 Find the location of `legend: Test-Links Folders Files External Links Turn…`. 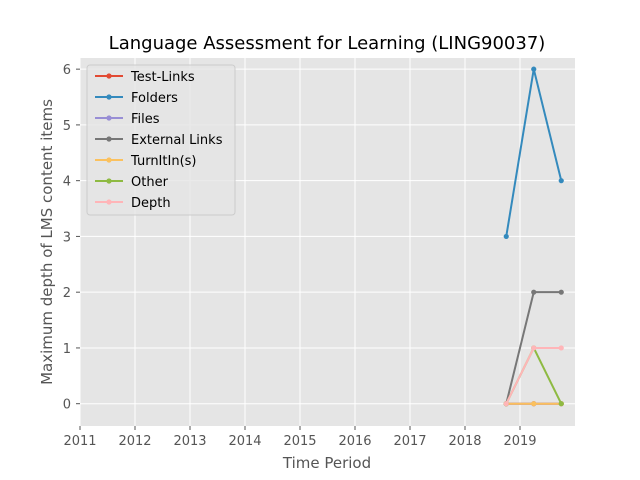

legend: Test-Links Folders Files External Links Turn… is located at coordinates (161, 140).